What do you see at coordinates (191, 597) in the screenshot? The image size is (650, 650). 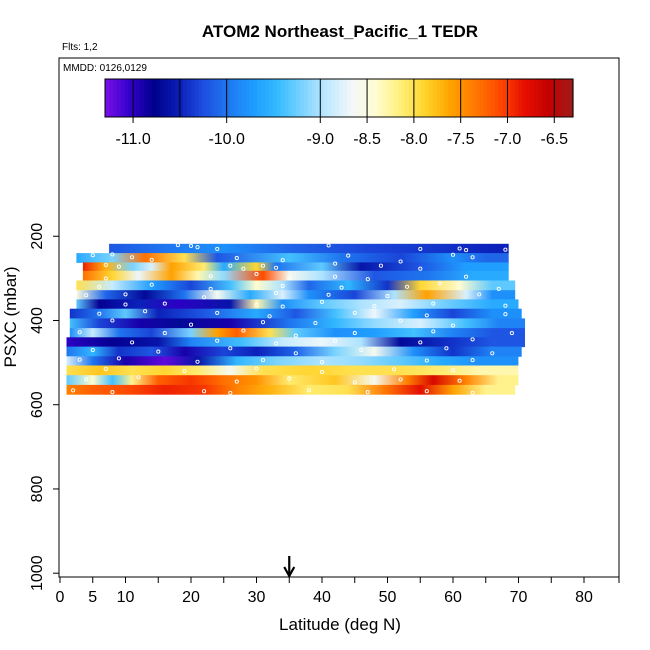 I see `x-tick-label: 20` at bounding box center [191, 597].